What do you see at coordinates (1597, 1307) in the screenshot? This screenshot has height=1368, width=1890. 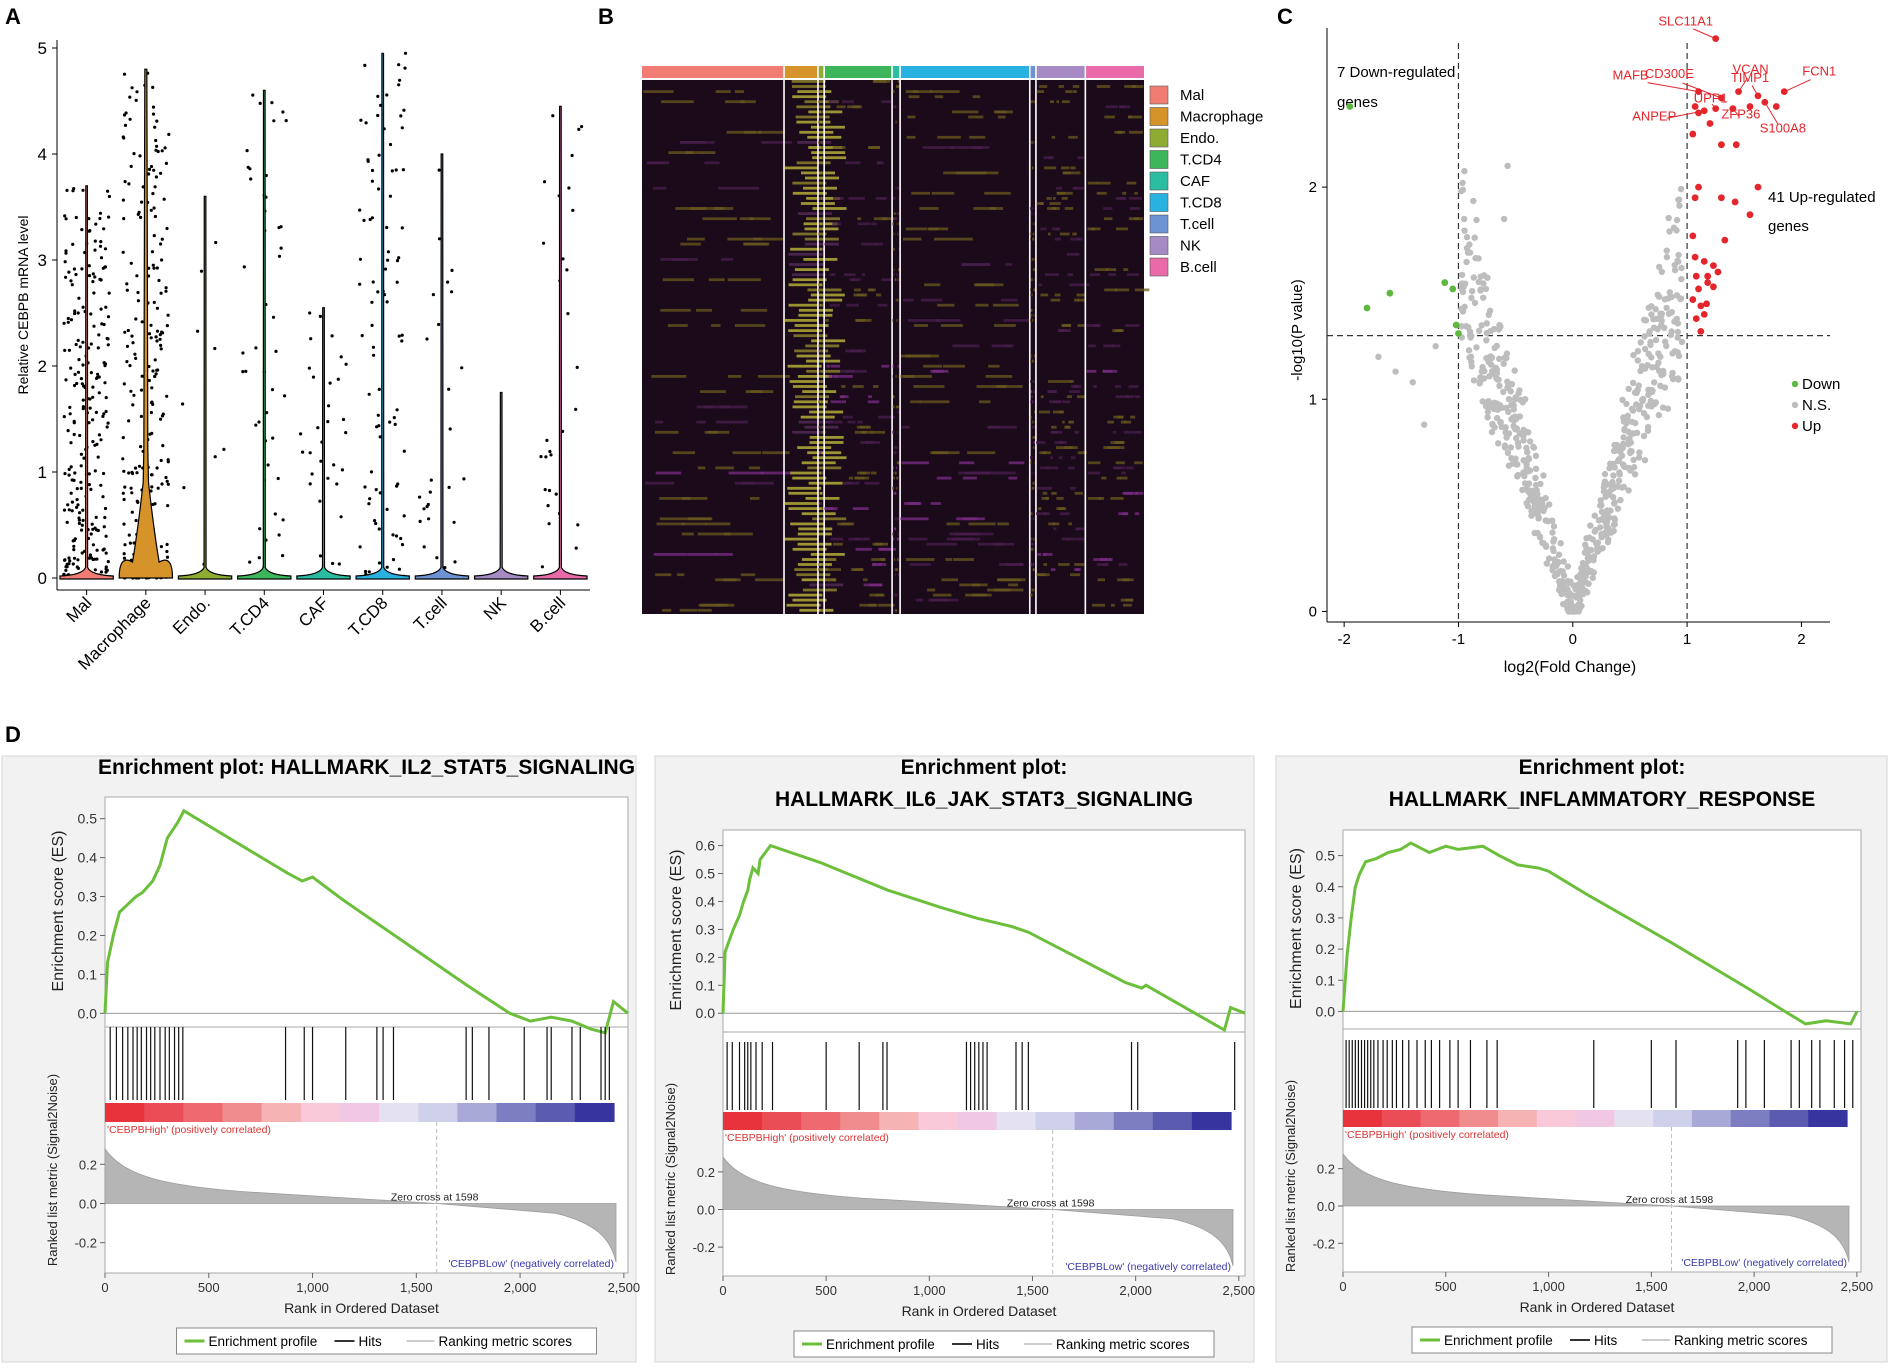 I see `gsea-x-label: Rank in Ordered Dataset` at bounding box center [1597, 1307].